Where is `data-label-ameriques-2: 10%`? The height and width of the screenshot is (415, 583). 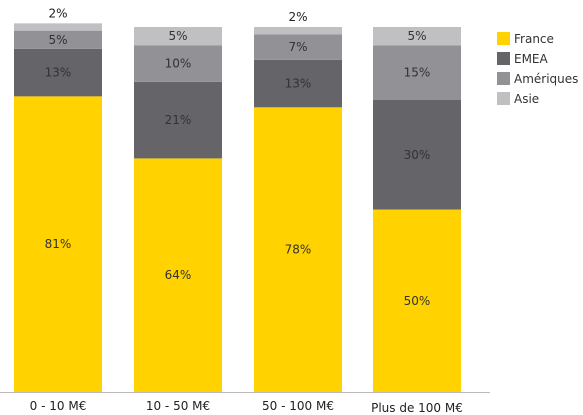
data-label-ameriques-2: 10% is located at coordinates (178, 64).